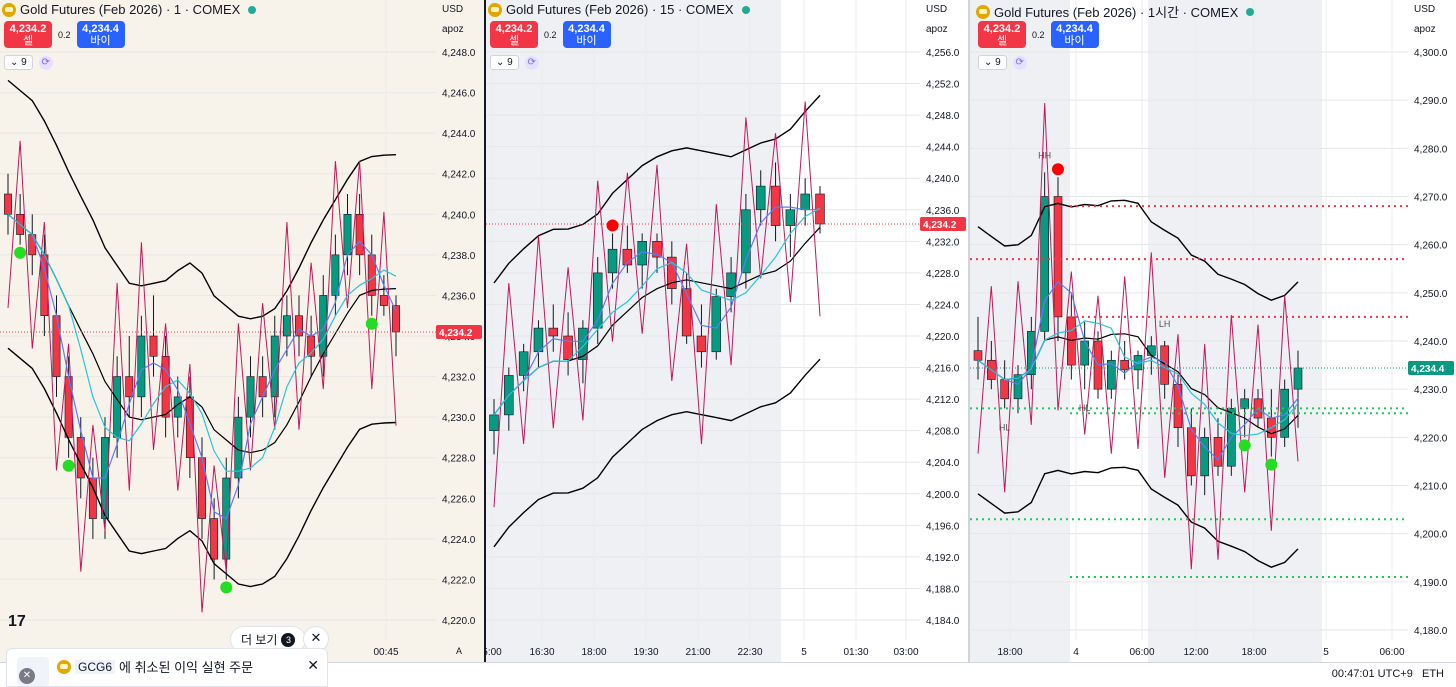 The image size is (1456, 687). I want to click on session-label: ETH, so click(1433, 674).